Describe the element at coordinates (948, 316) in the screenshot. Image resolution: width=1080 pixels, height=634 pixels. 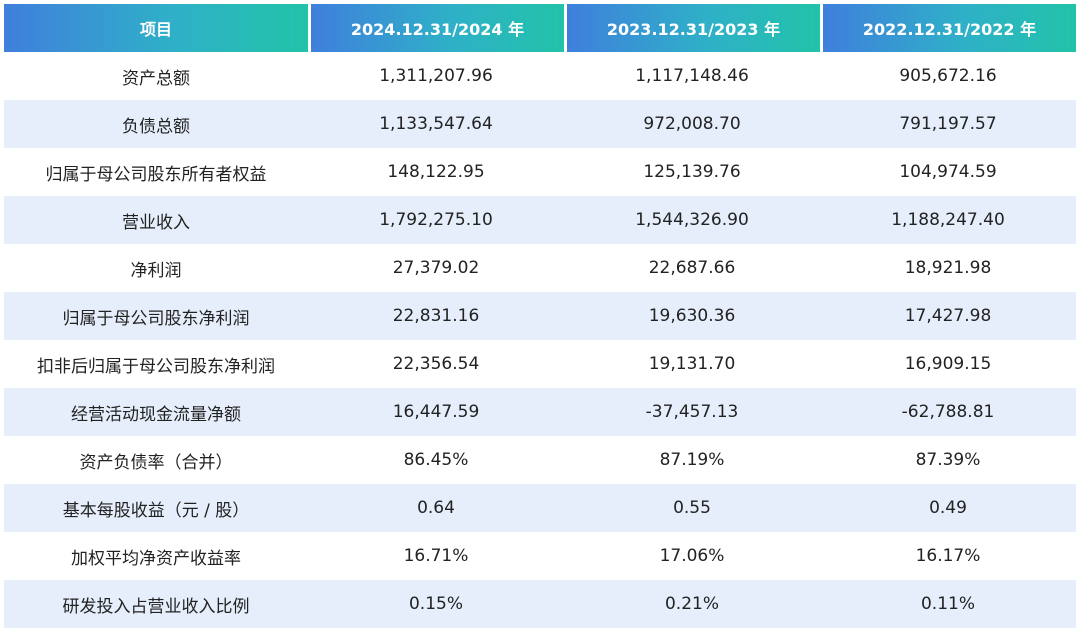
I see `value-2022: 17,427.98` at that location.